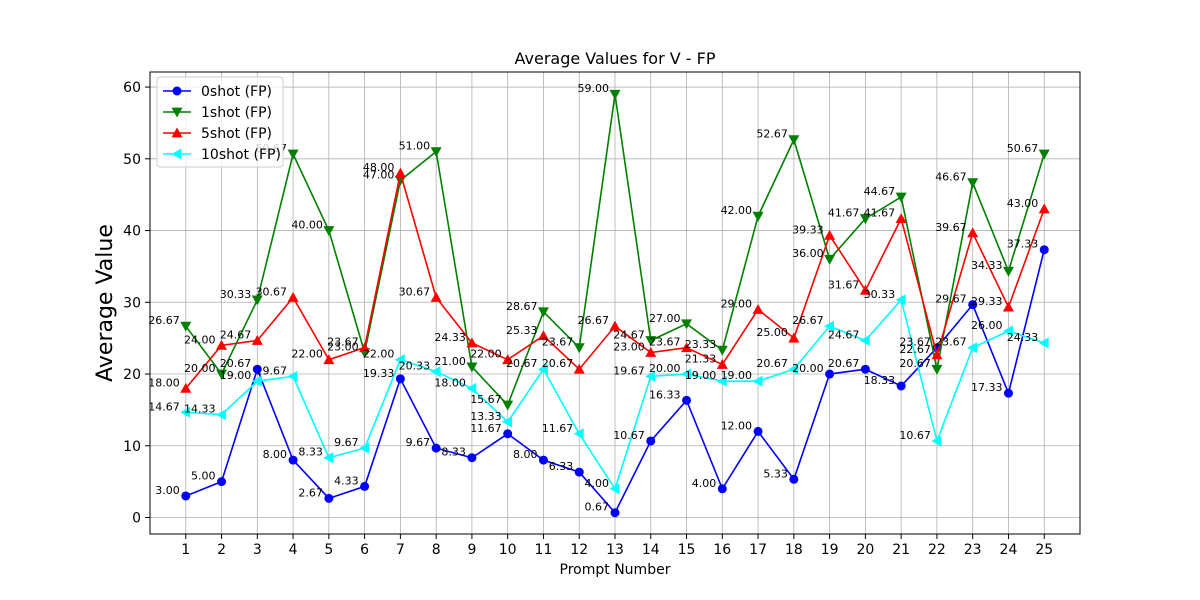 This screenshot has height=600, width=1200. Describe the element at coordinates (310, 492) in the screenshot. I see `data-label: 2.67` at that location.